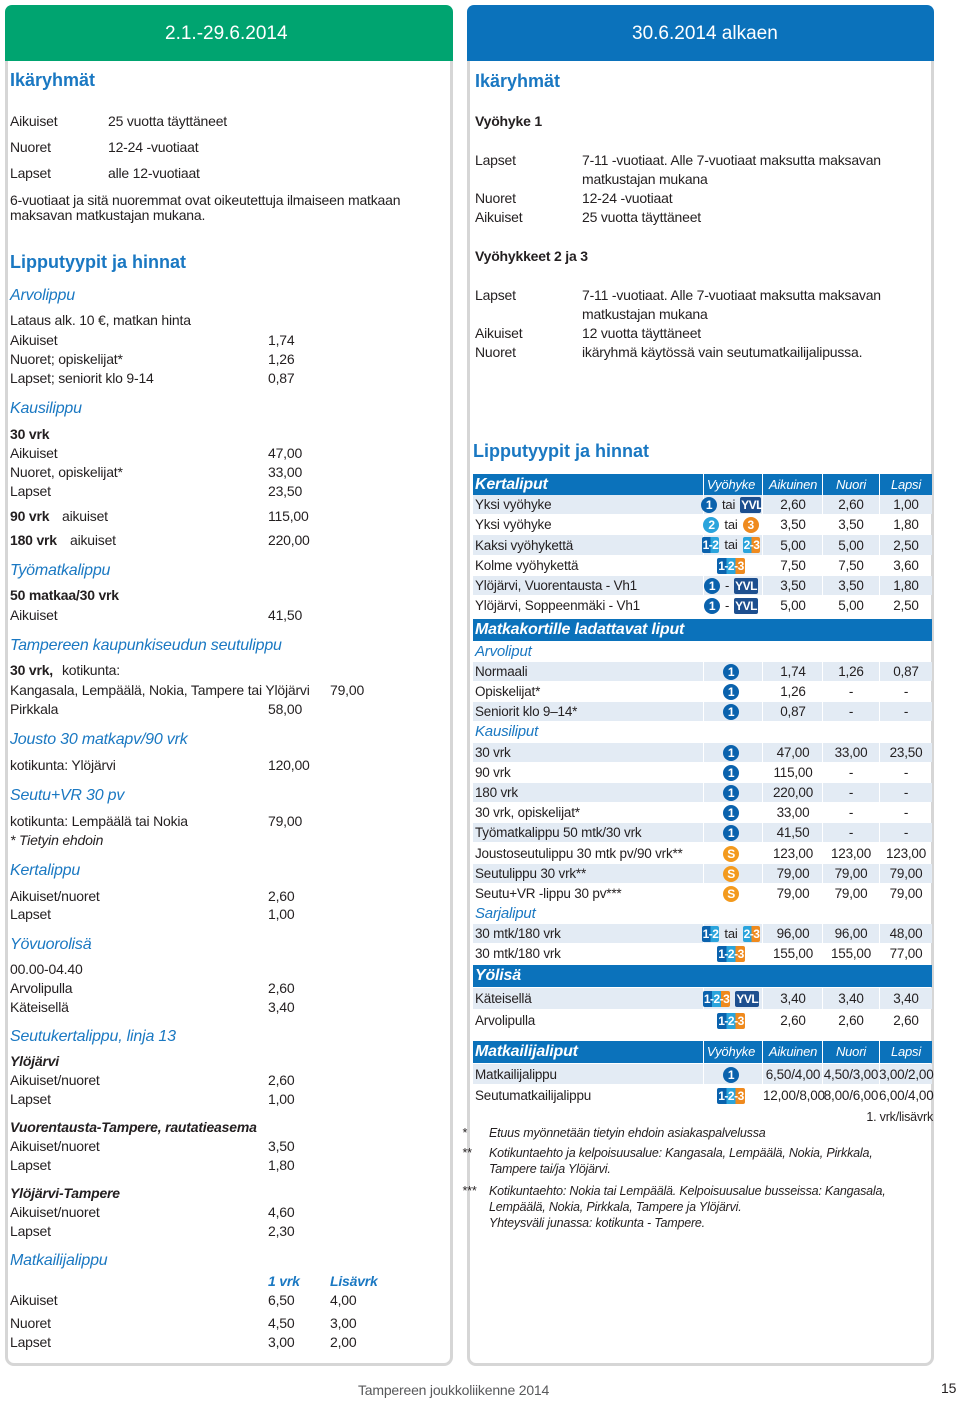 This screenshot has height=1401, width=960. What do you see at coordinates (85, 516) in the screenshot?
I see `text: aikuiset` at bounding box center [85, 516].